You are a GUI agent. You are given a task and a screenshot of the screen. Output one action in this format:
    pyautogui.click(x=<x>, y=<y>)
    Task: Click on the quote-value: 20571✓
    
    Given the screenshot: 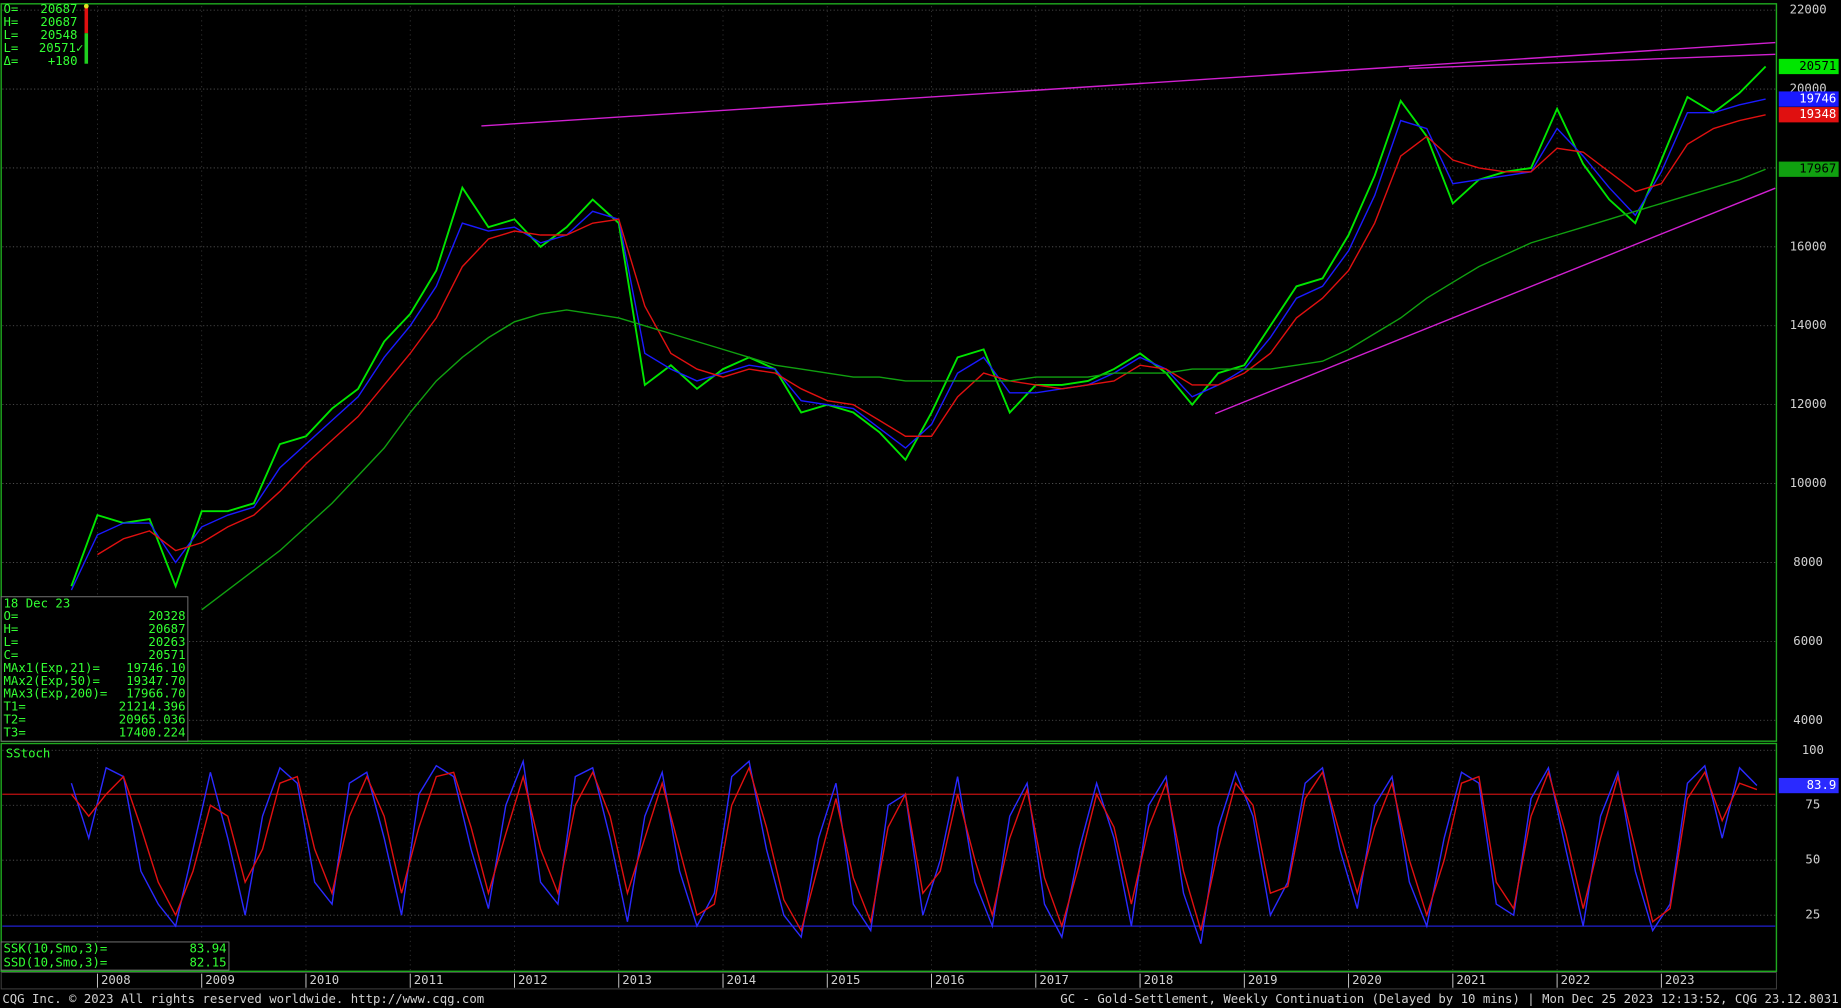 What is the action you would take?
    pyautogui.click(x=61, y=48)
    